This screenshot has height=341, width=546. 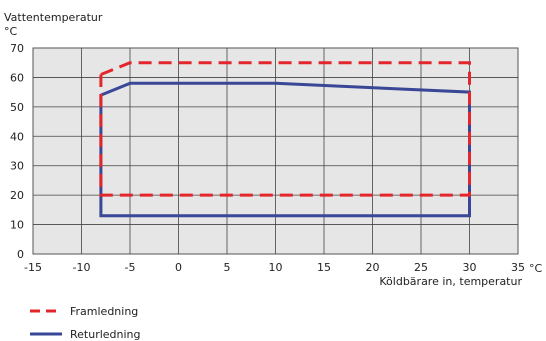 I want to click on x-tick-labels: -15 -10 -5 0 5 10 15 20 25 30 35, so click(x=274, y=267).